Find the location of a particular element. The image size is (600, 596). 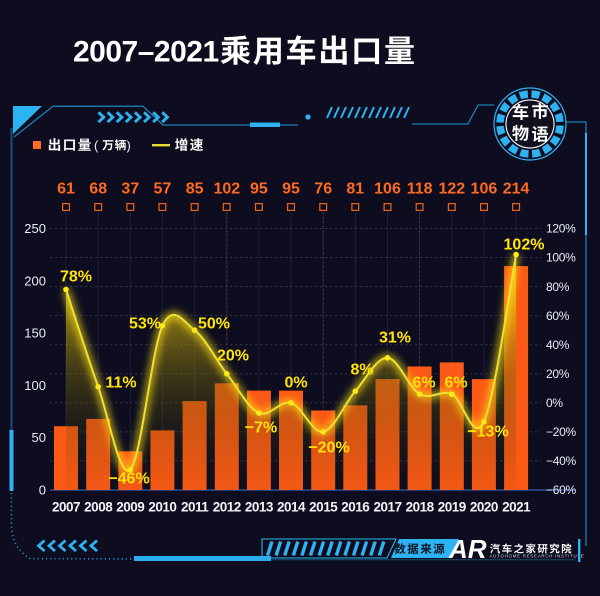

svg-text: AR is located at coordinates (467, 549).